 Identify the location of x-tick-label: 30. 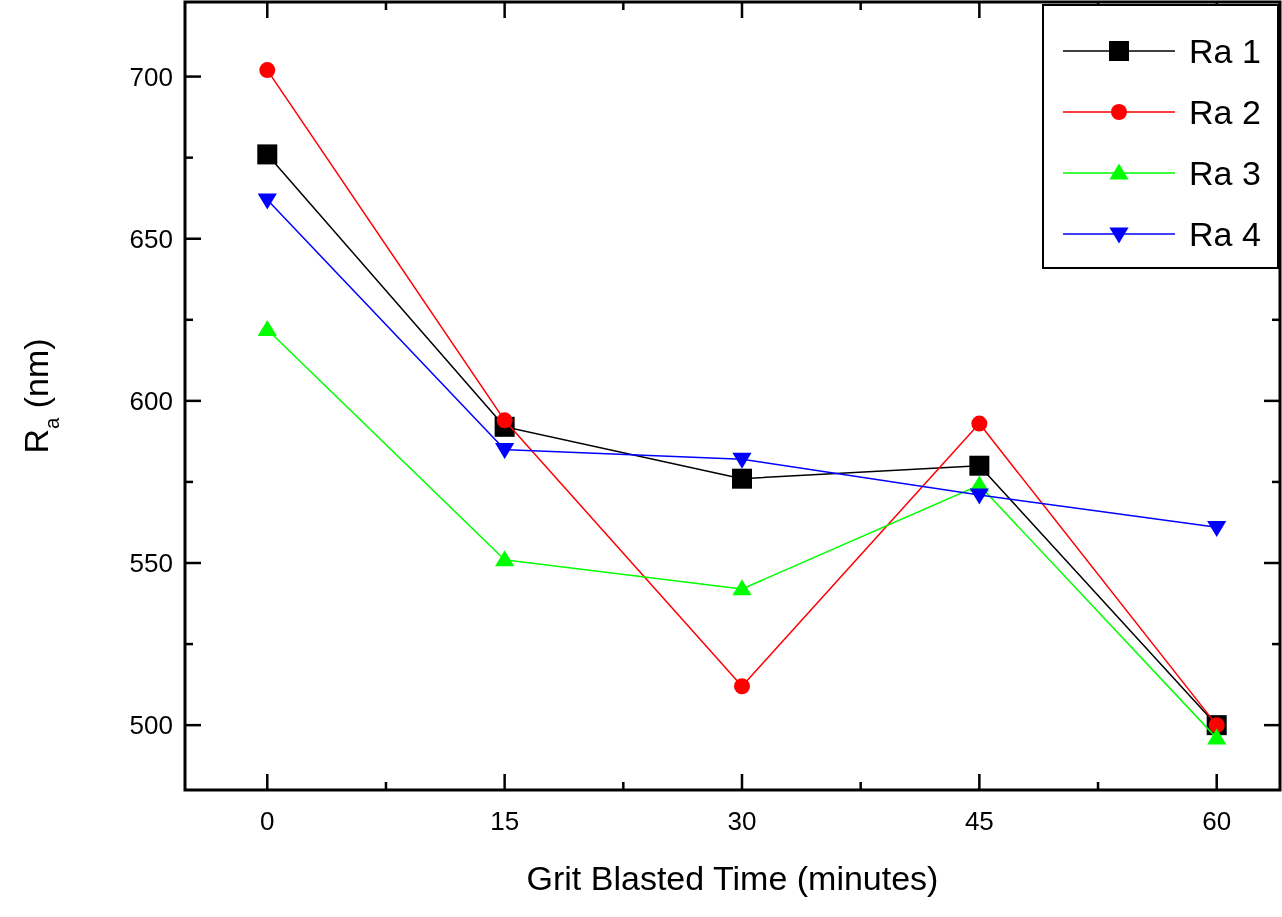
(742, 821).